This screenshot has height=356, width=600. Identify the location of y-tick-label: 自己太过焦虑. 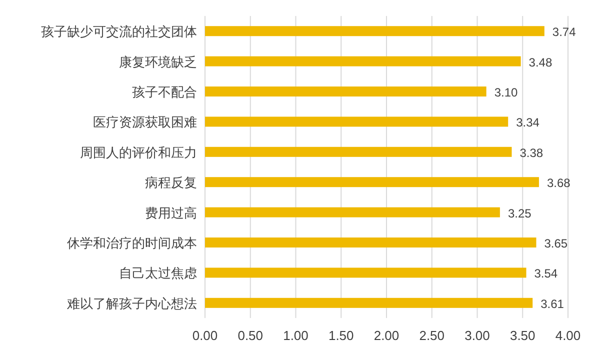
(158, 273).